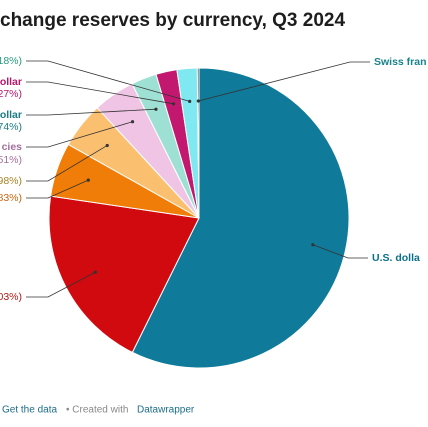  Describe the element at coordinates (198, 143) in the screenshot. I see `pie-slice` at that location.